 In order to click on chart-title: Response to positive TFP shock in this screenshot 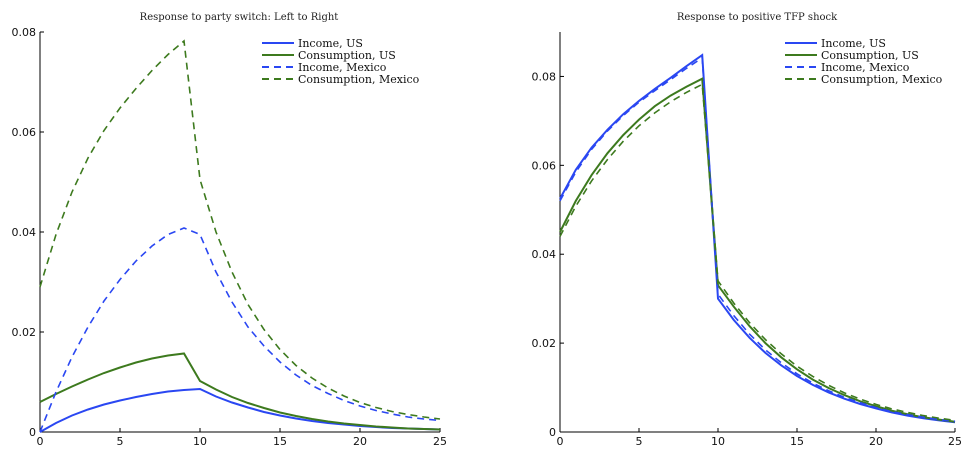, I will do `click(757, 17)`.